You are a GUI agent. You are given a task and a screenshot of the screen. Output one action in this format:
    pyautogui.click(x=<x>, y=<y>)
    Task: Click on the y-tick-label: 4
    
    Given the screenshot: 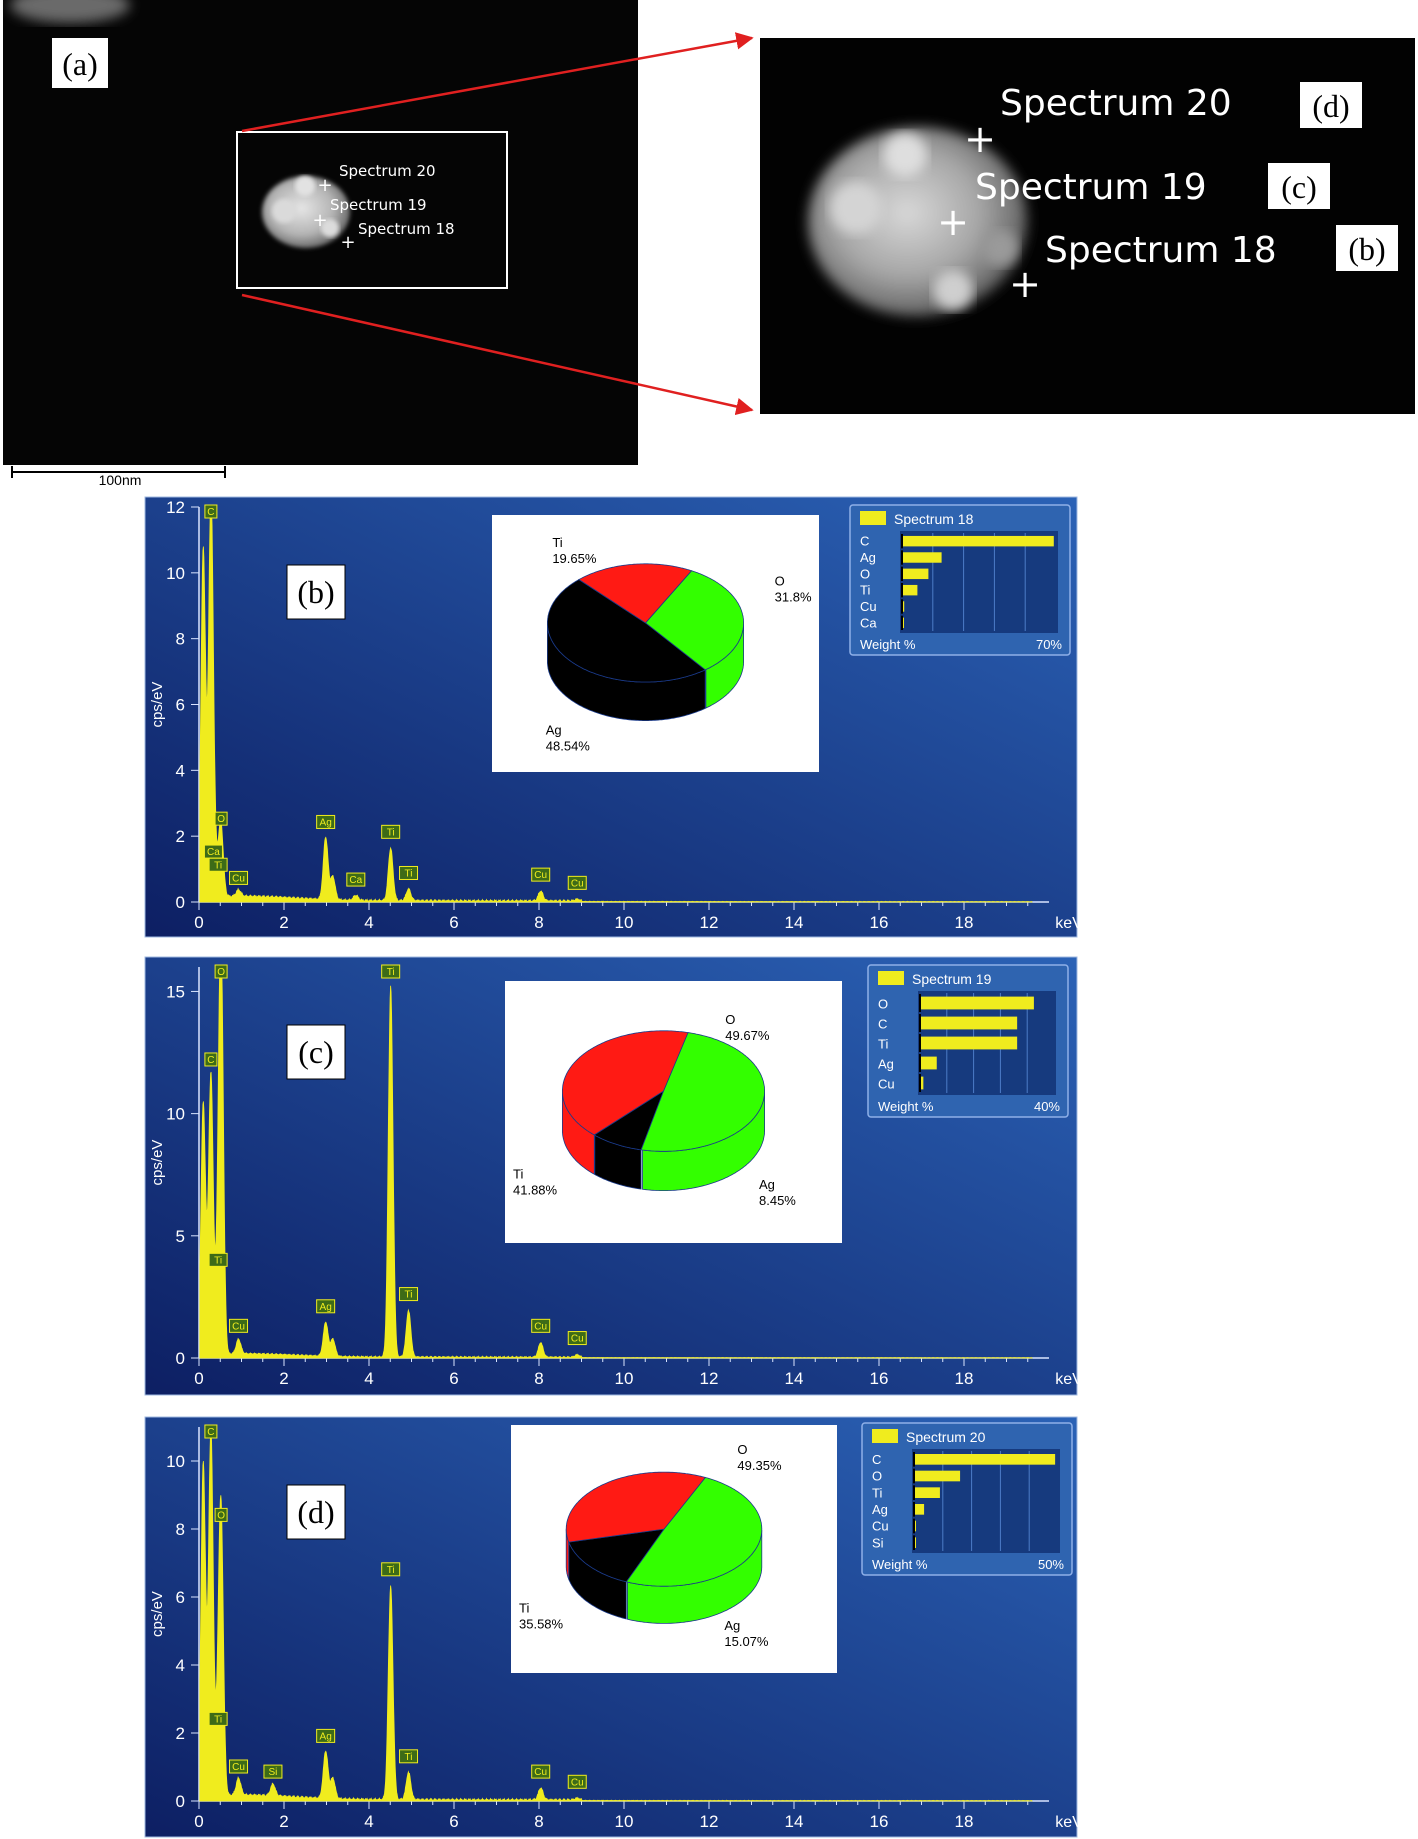 What is the action you would take?
    pyautogui.click(x=180, y=770)
    